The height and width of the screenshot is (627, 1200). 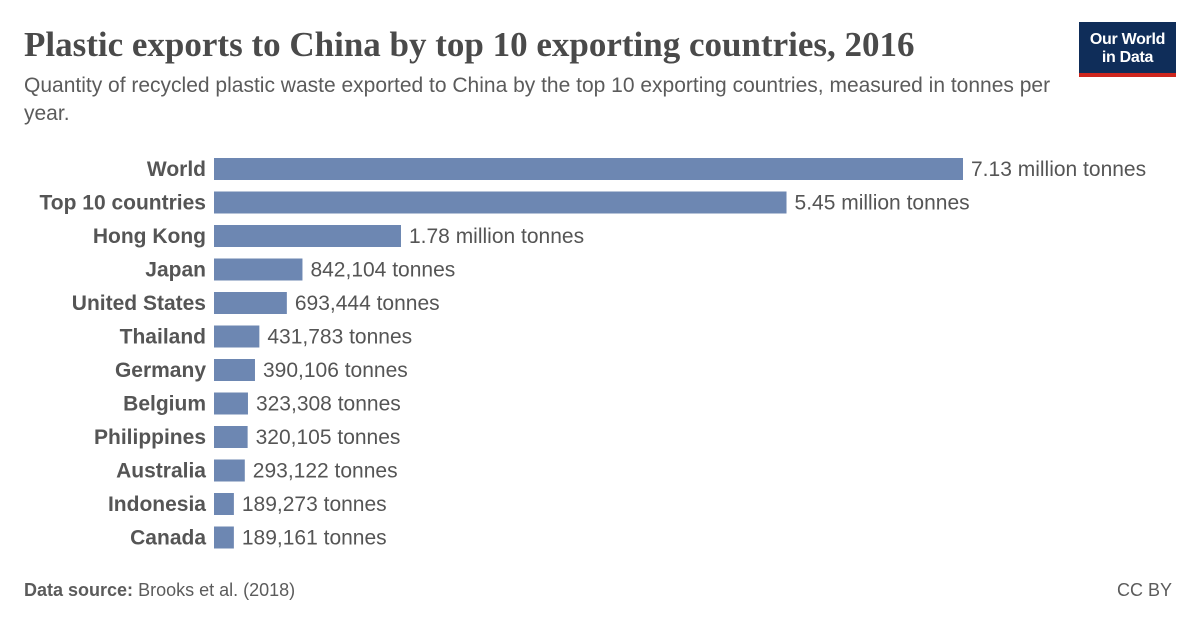 I want to click on category-label: United States, so click(x=139, y=303).